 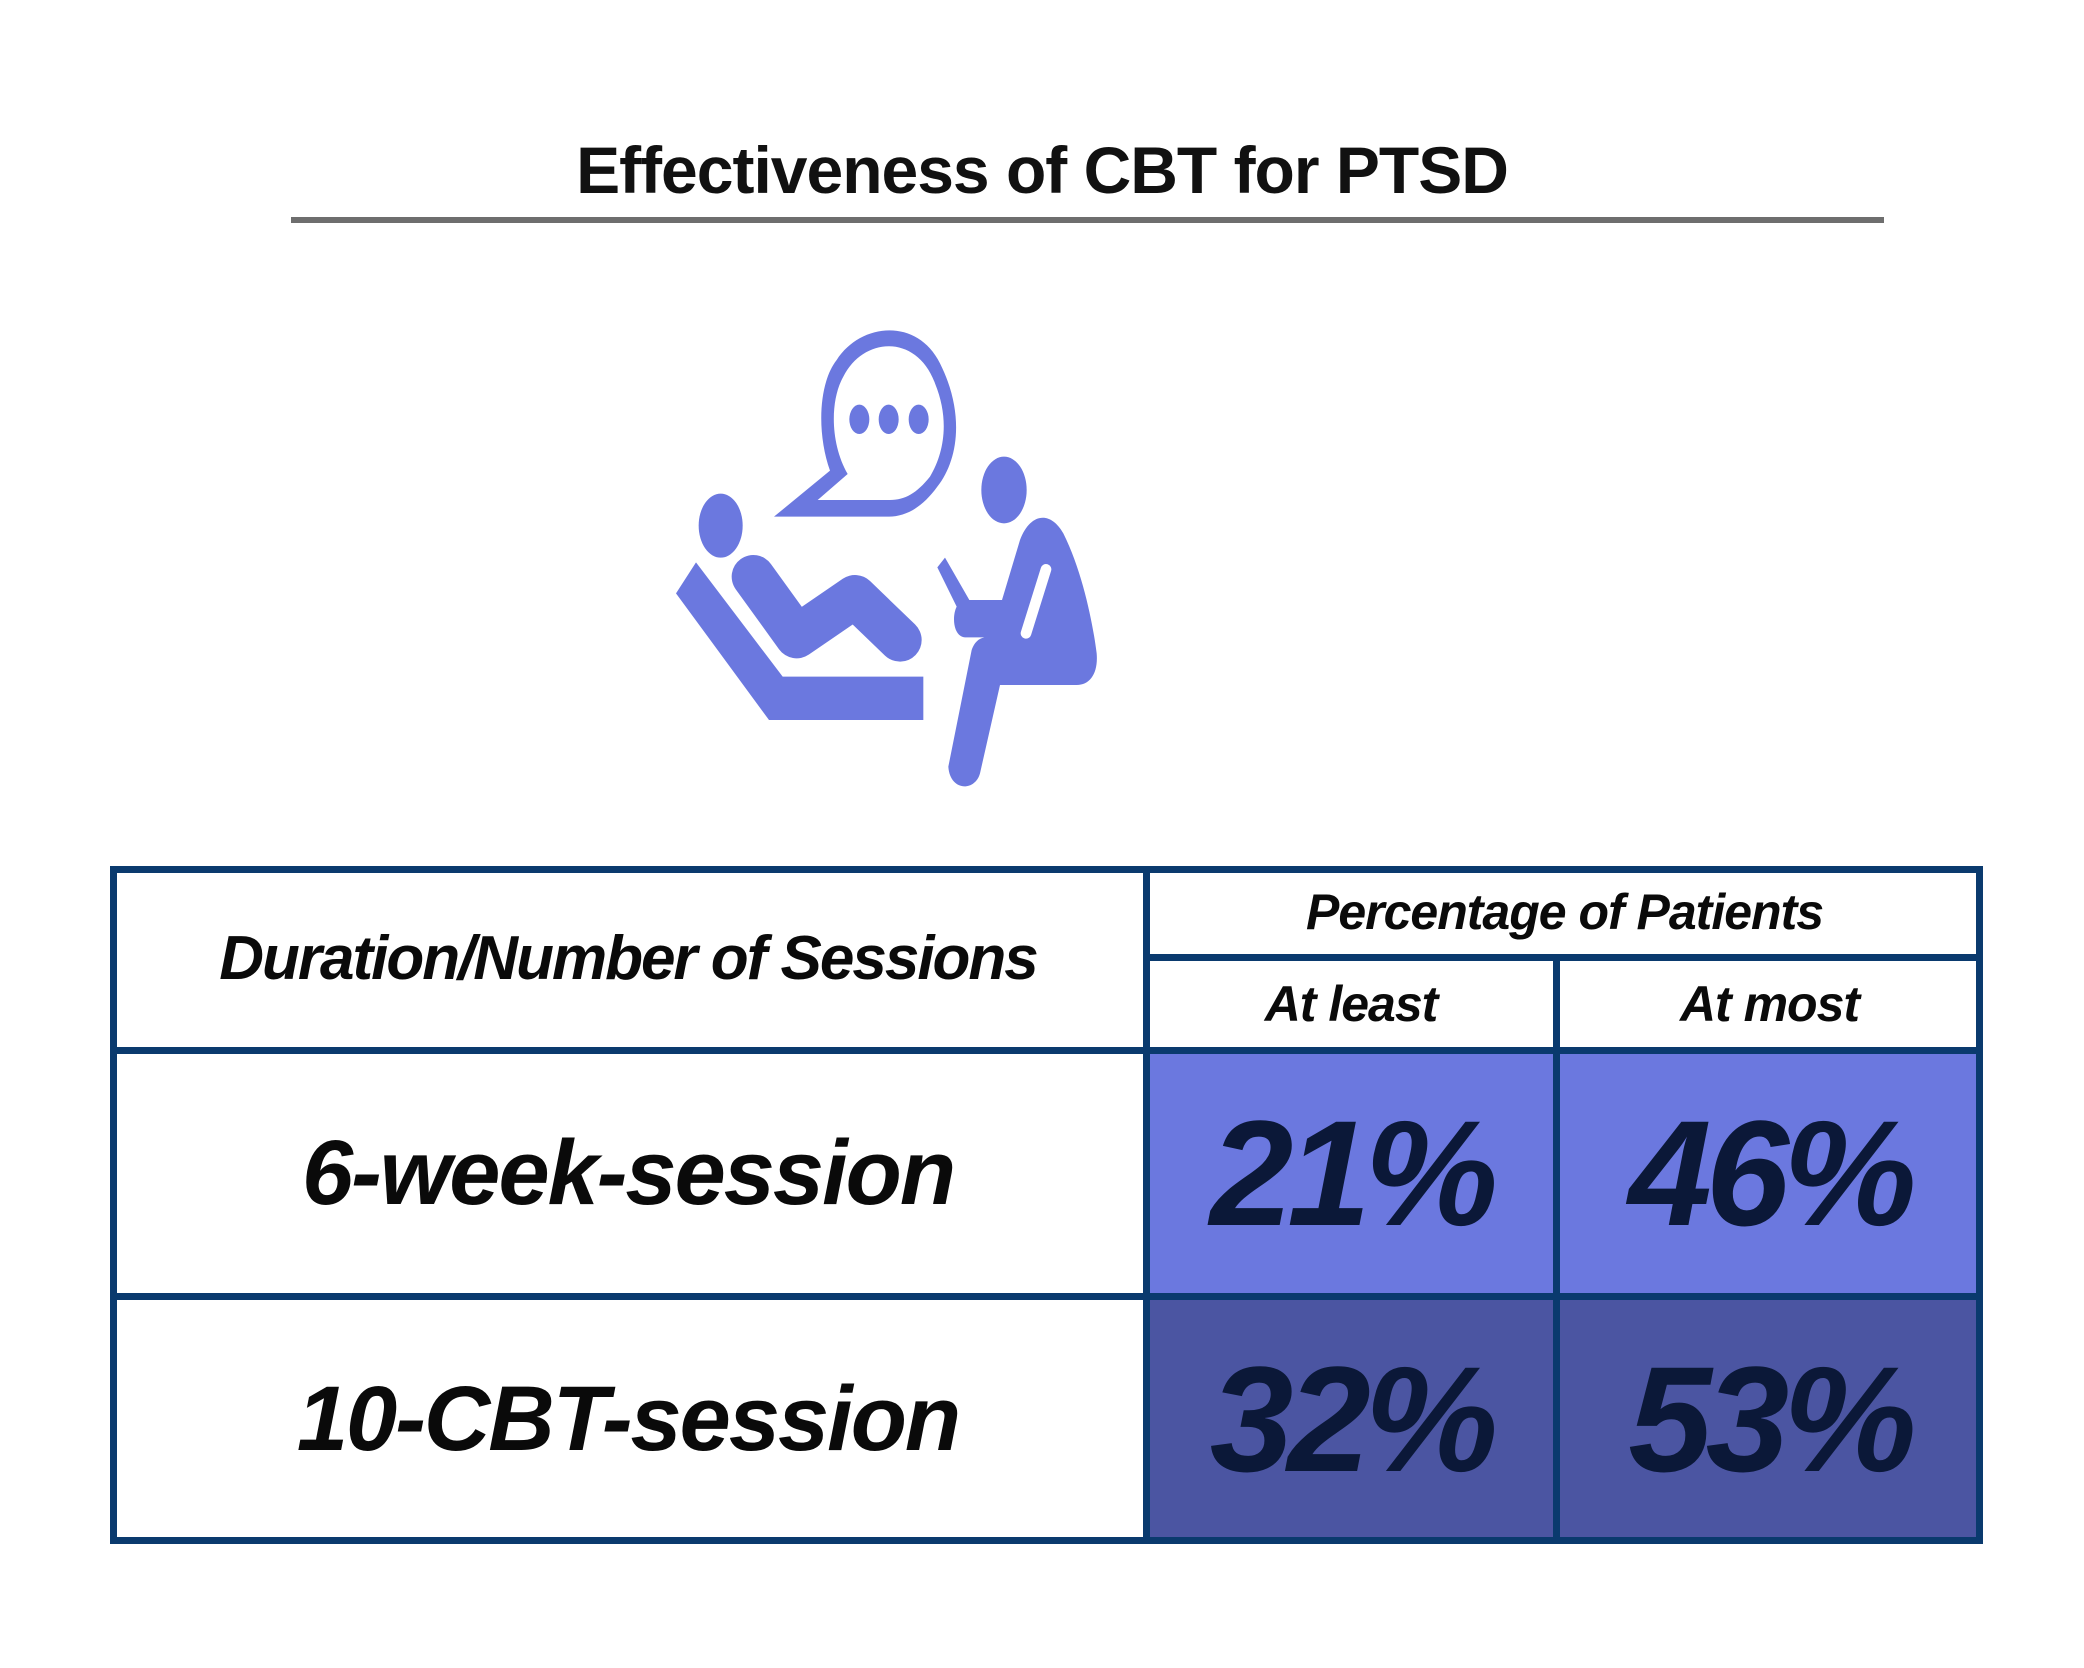 I want to click on therapist-body-icon, so click(x=1017, y=652).